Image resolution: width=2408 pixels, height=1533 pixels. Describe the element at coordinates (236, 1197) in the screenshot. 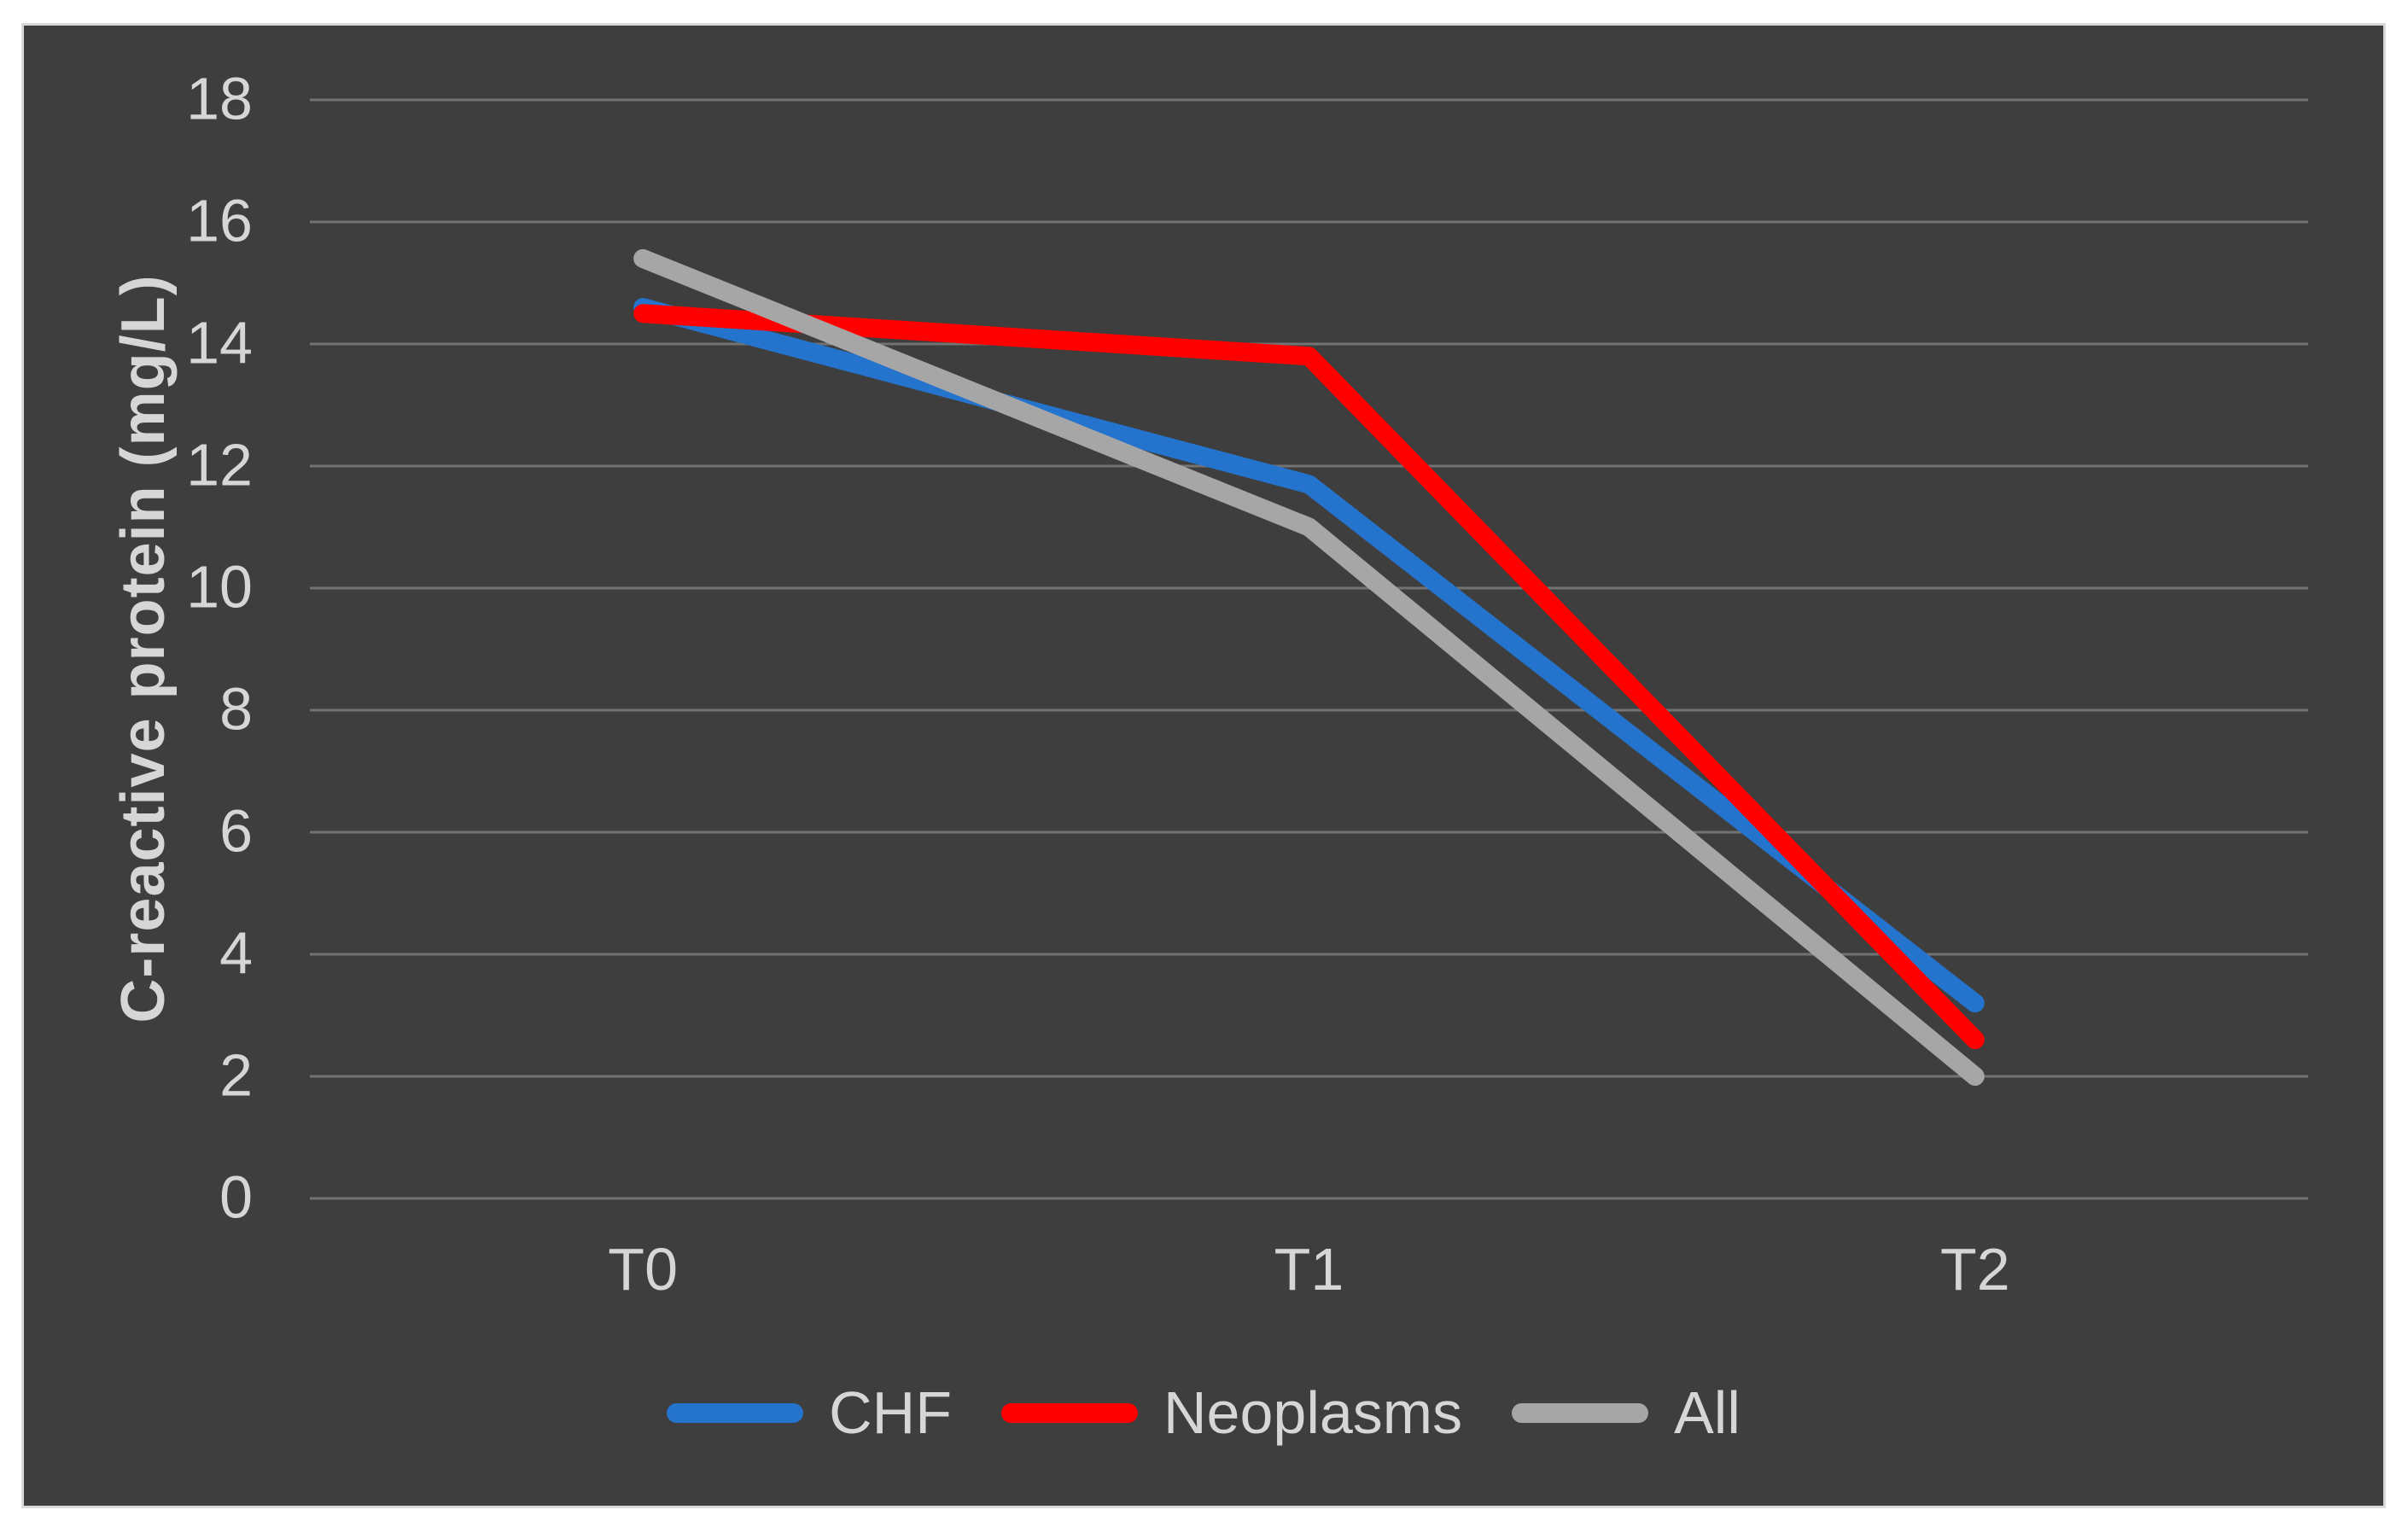

I see `y-tick-label: 0` at that location.